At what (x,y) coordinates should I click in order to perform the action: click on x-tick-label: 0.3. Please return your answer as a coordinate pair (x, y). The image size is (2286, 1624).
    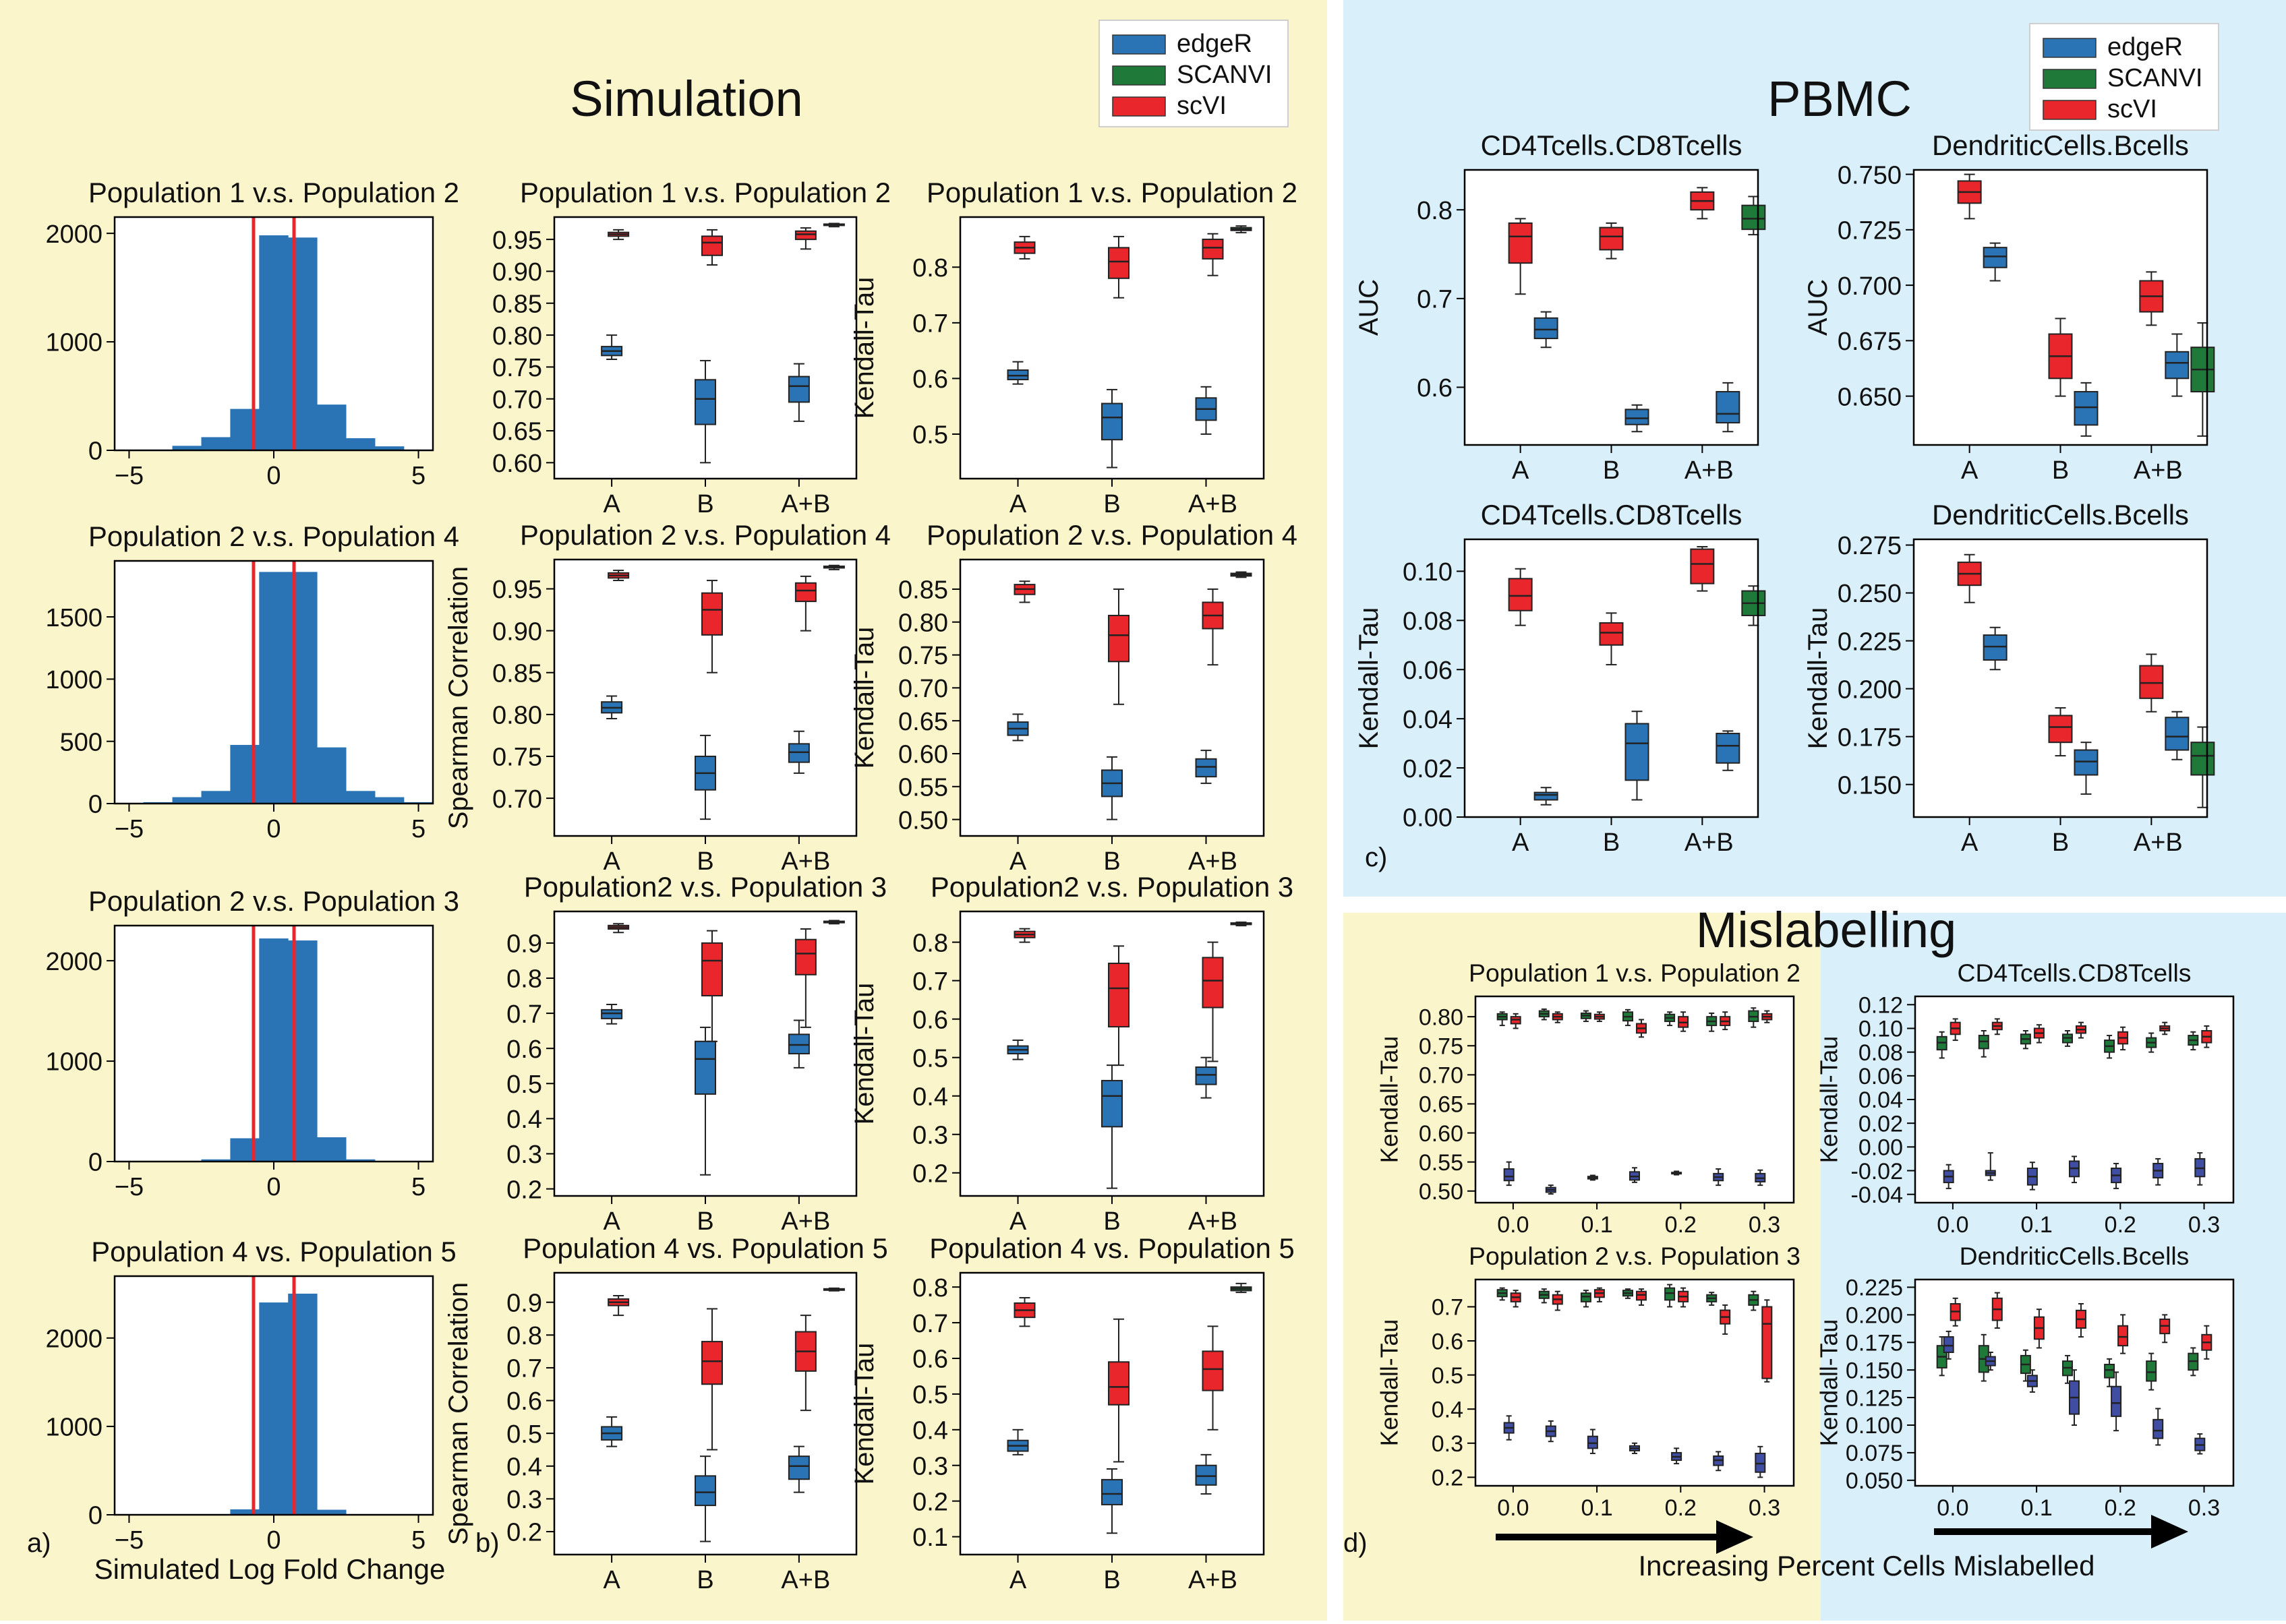
    Looking at the image, I should click on (2204, 1508).